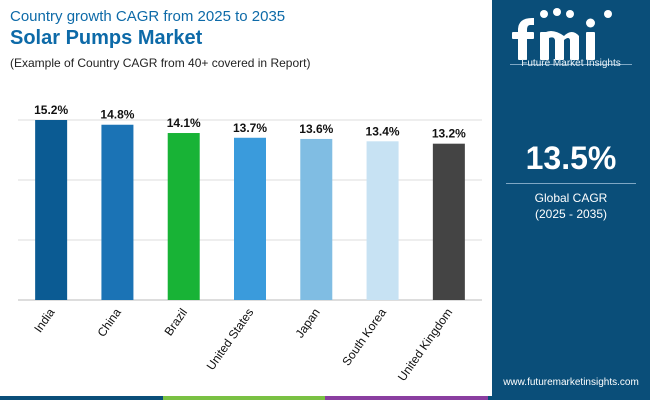  Describe the element at coordinates (51, 110) in the screenshot. I see `data-label: 15.2%` at that location.